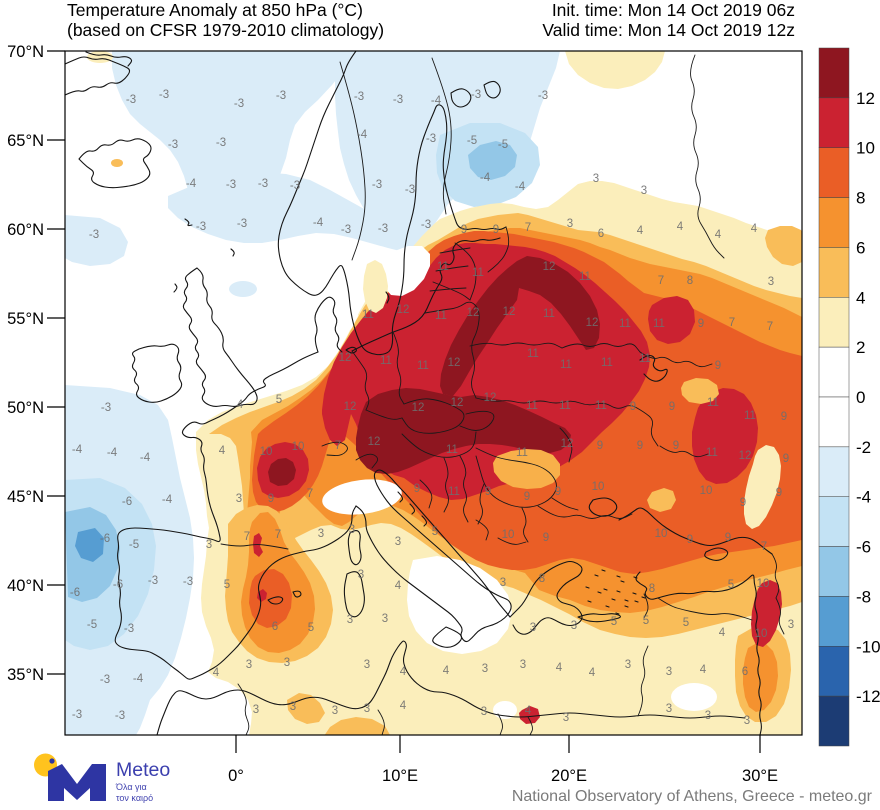 The height and width of the screenshot is (810, 880). I want to click on svg-text: Όλα για, so click(131, 787).